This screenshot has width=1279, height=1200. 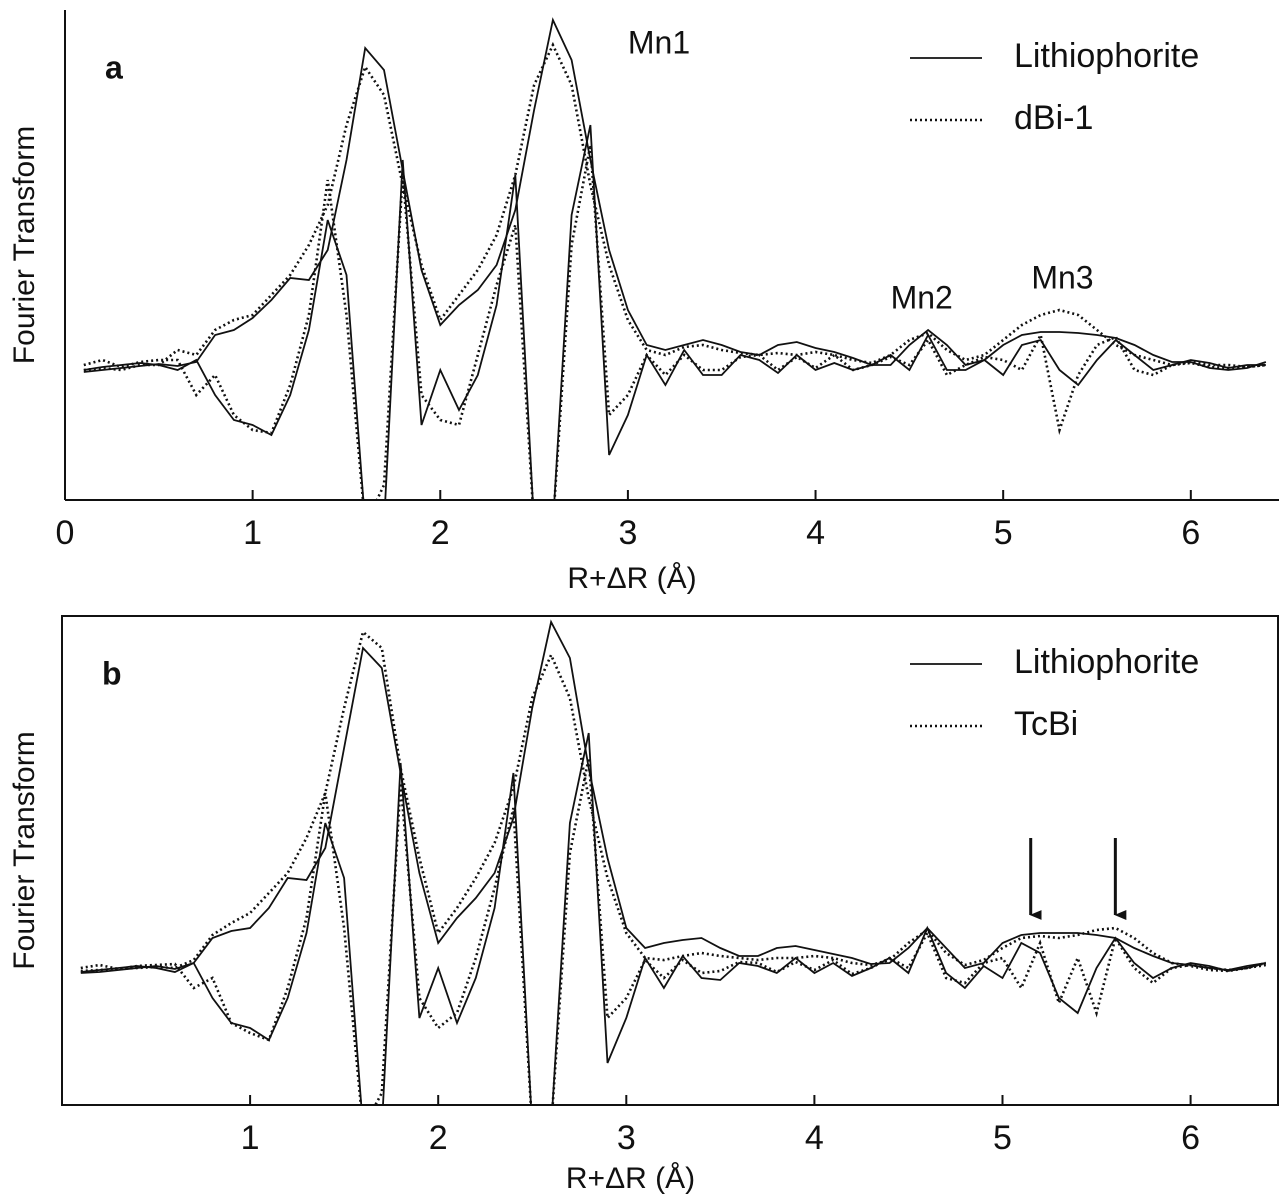 What do you see at coordinates (922, 297) in the screenshot?
I see `annotation: Mn2` at bounding box center [922, 297].